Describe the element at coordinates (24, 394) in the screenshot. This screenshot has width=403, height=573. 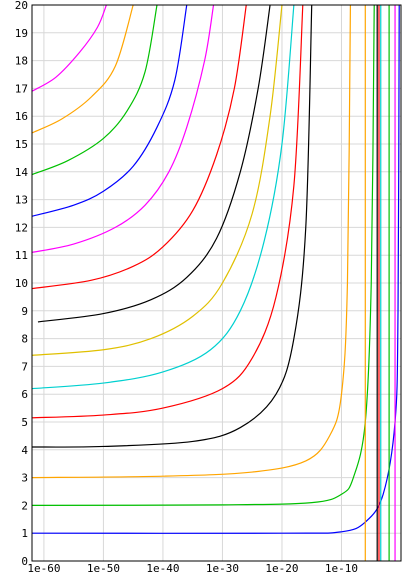
I see `y-tick-label: 6` at that location.